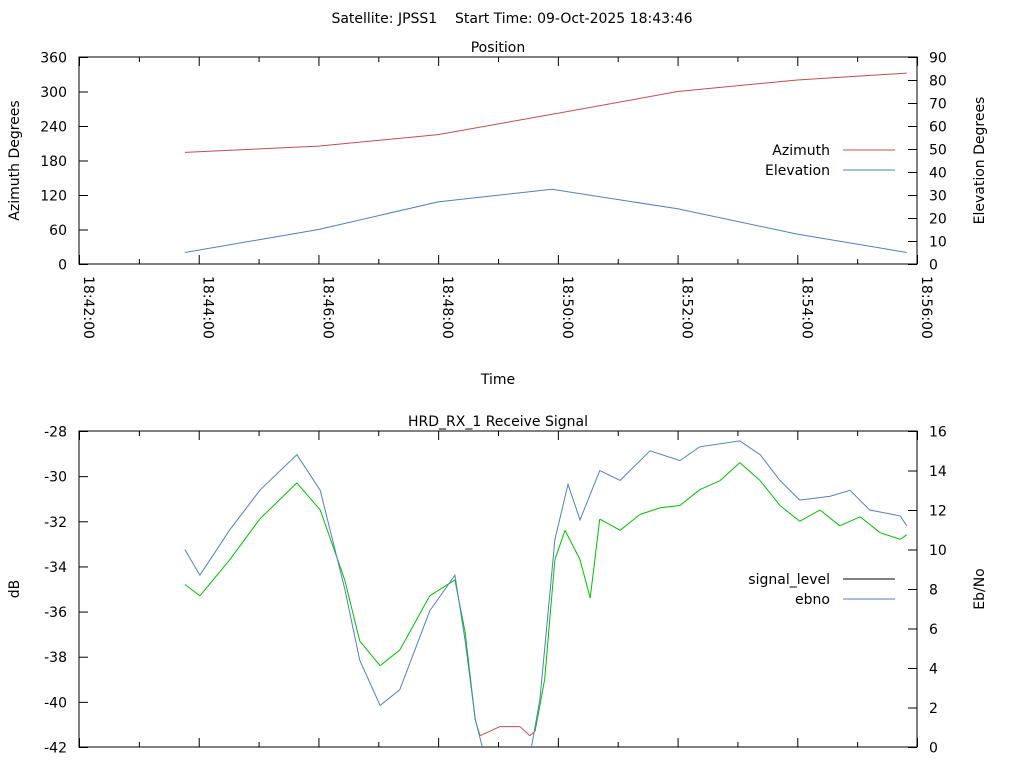  What do you see at coordinates (15, 589) in the screenshot?
I see `y-axis-label: dB` at bounding box center [15, 589].